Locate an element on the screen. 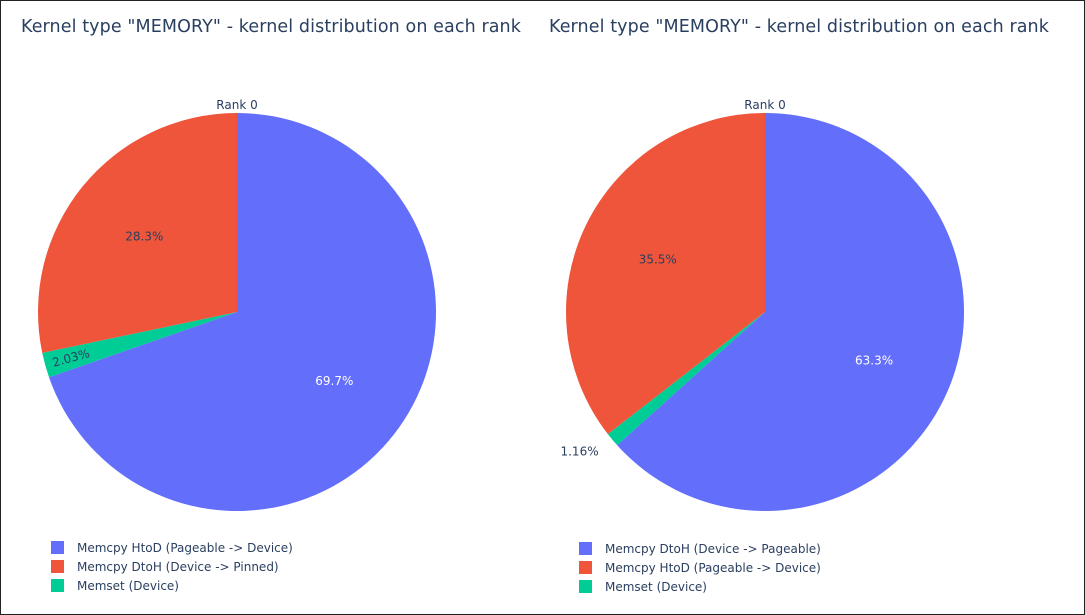 The image size is (1085, 615). slice-percent-label: 35.5% is located at coordinates (658, 260).